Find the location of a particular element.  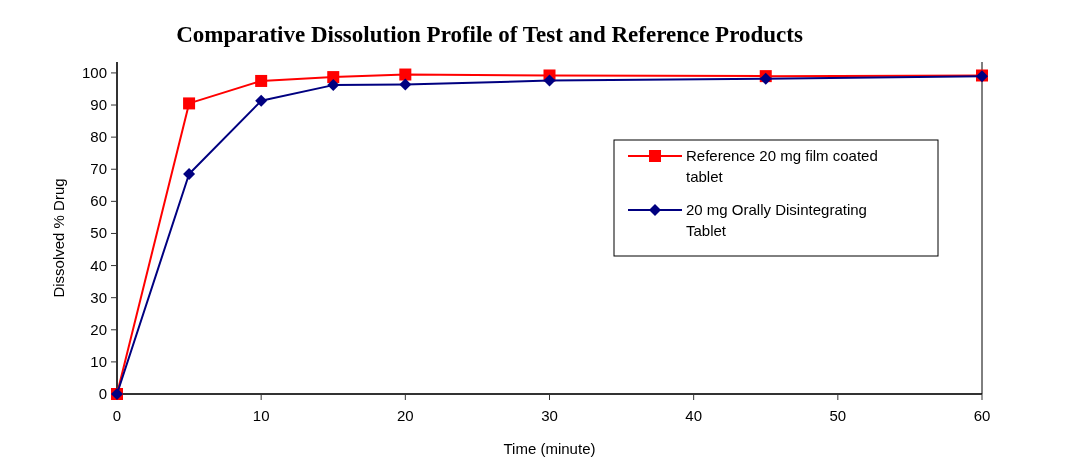

y-axis-title: Dissolved % Drug is located at coordinates (58, 238).